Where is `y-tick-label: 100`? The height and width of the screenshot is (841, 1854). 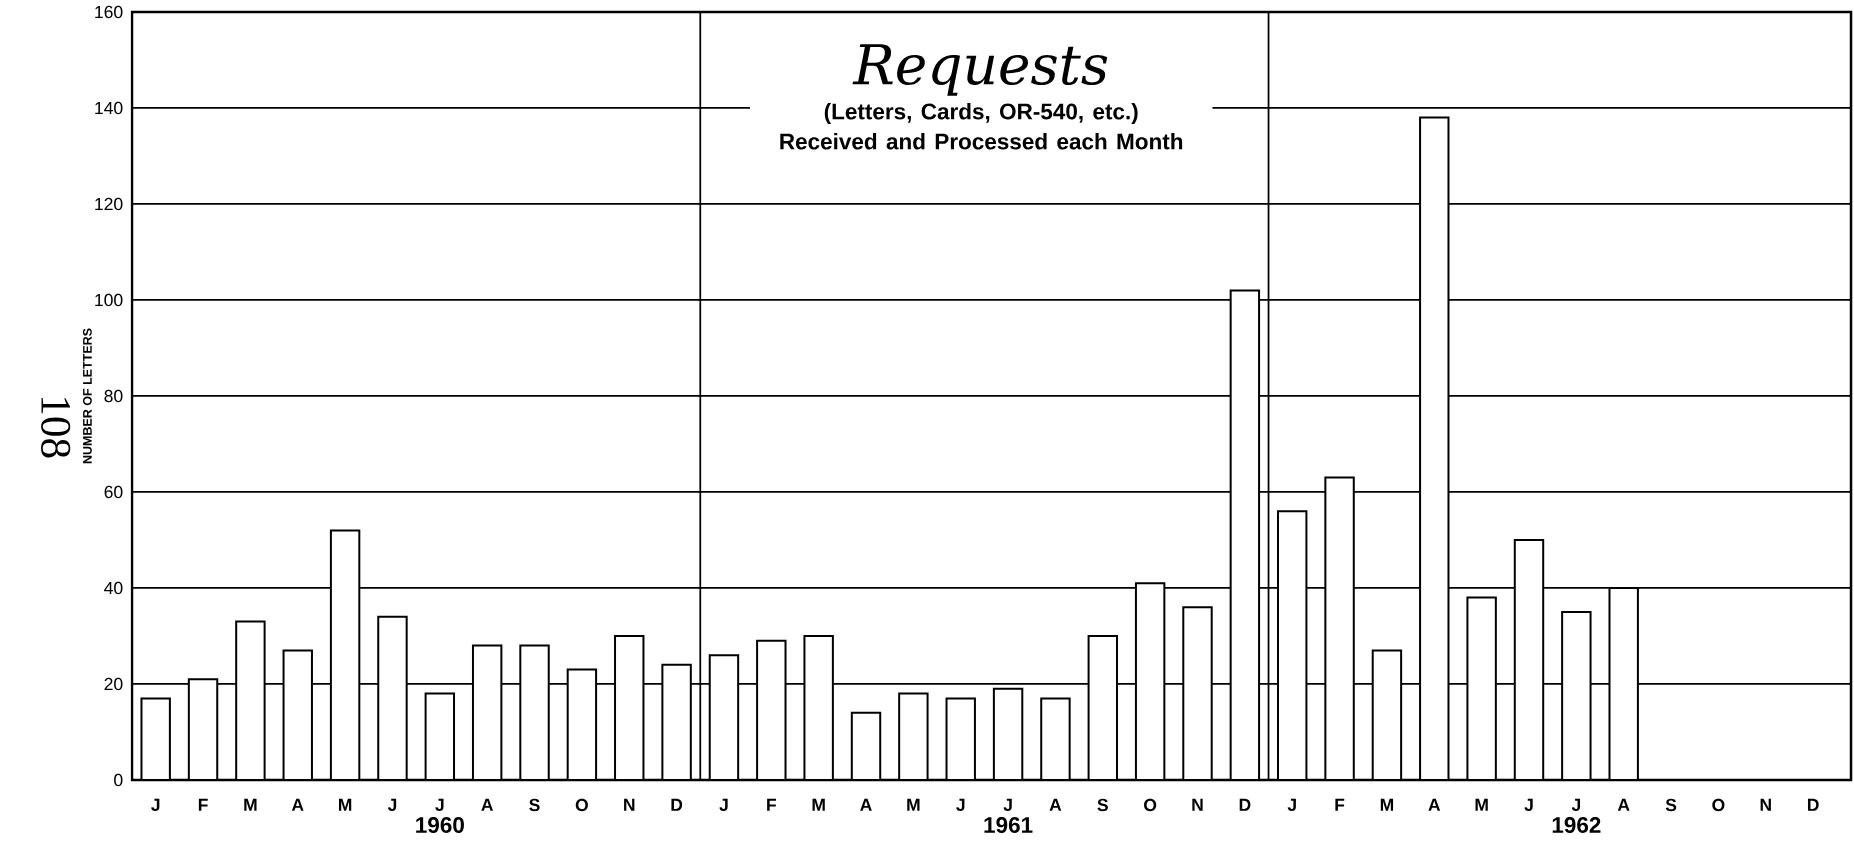
y-tick-label: 100 is located at coordinates (109, 300).